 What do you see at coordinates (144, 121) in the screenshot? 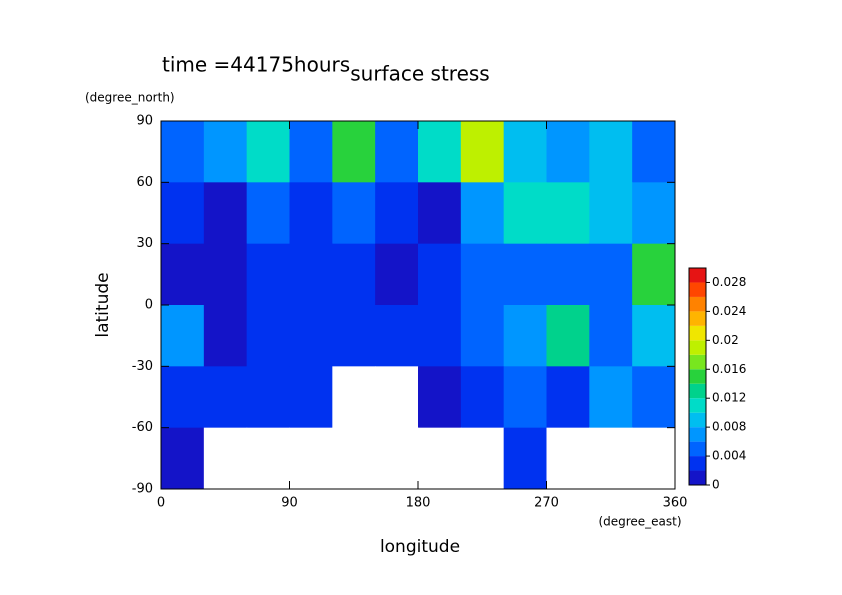
I see `y-tick-label: 90` at bounding box center [144, 121].